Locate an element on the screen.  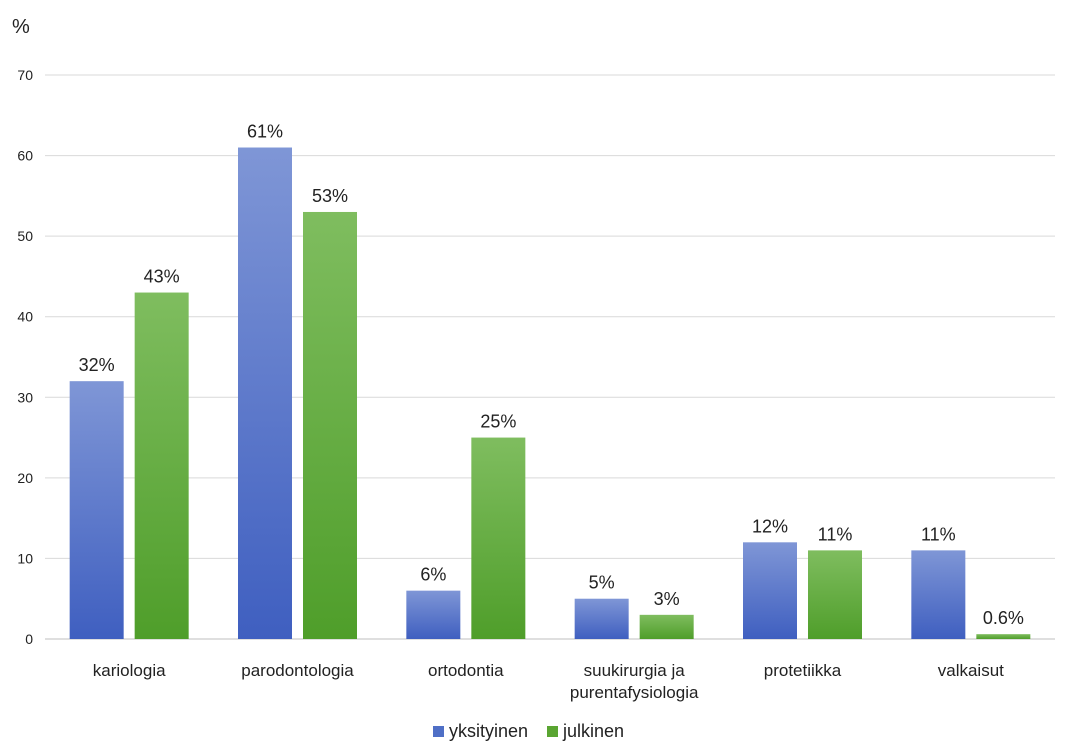
x-category-label: kariologia is located at coordinates (129, 670).